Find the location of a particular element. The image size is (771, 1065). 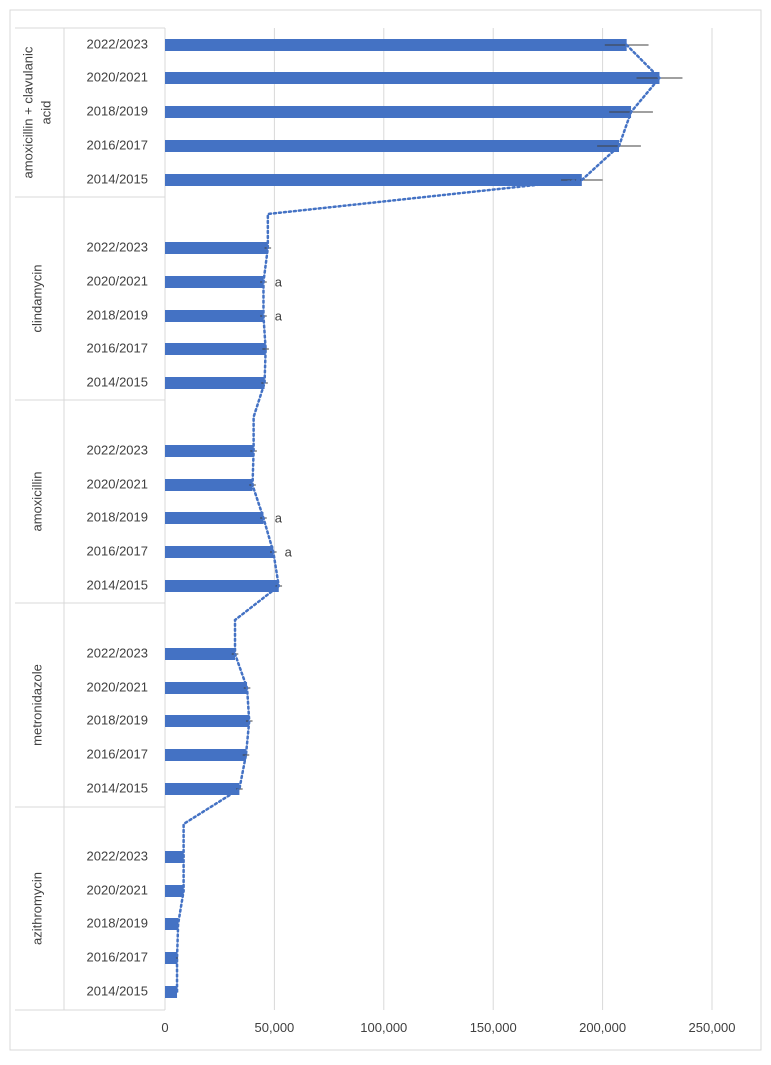

group-label: metronidazole is located at coordinates (36, 705).